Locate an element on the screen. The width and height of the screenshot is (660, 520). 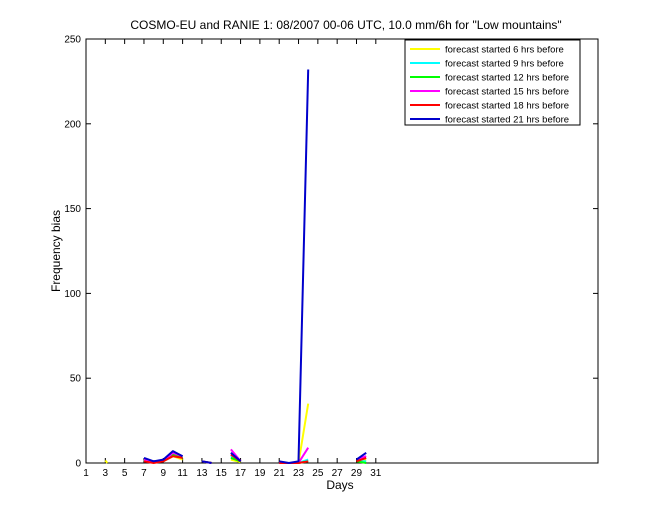
x-axis-label: Days is located at coordinates (339, 485).